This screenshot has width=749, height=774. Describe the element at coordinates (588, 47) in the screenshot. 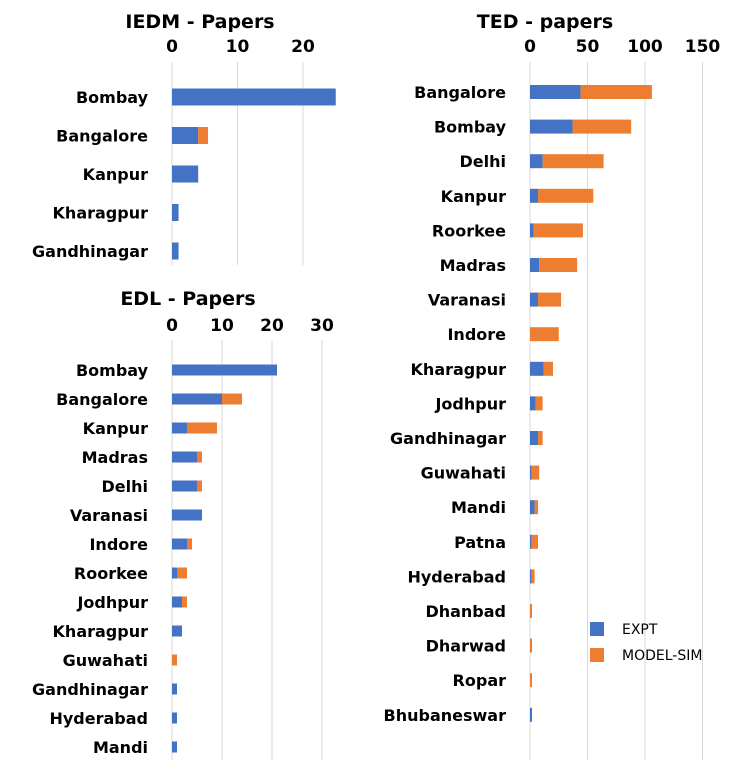

I see `x-tick-label: 50` at that location.